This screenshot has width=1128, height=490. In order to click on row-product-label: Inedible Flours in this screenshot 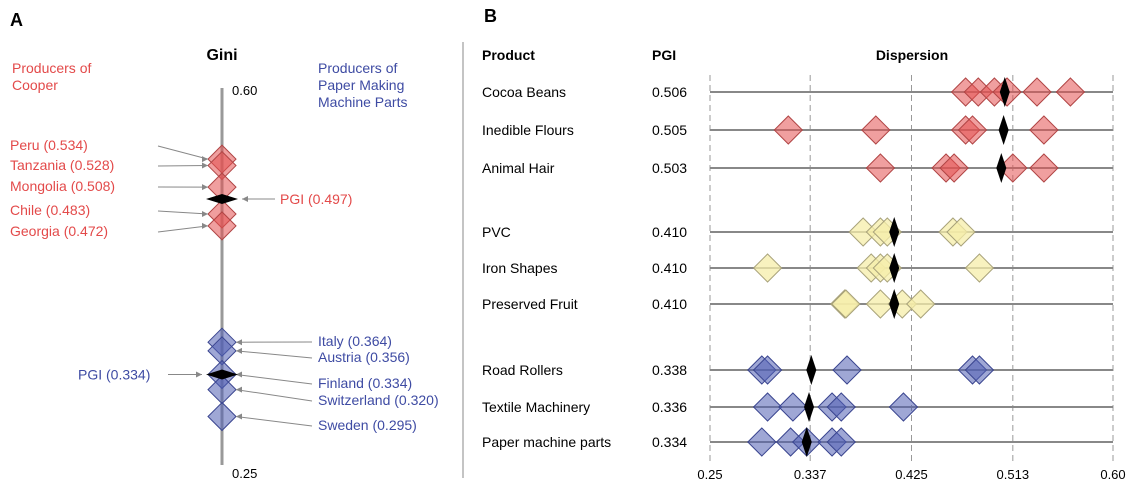, I will do `click(528, 130)`.